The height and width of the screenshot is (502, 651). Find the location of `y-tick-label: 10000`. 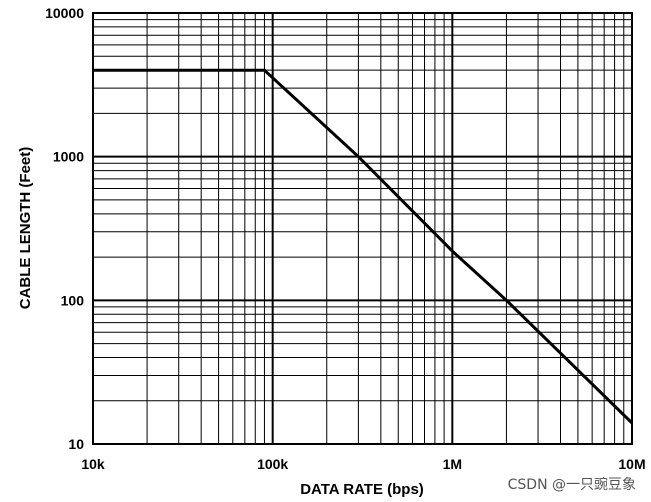

y-tick-label: 10000 is located at coordinates (64, 13).